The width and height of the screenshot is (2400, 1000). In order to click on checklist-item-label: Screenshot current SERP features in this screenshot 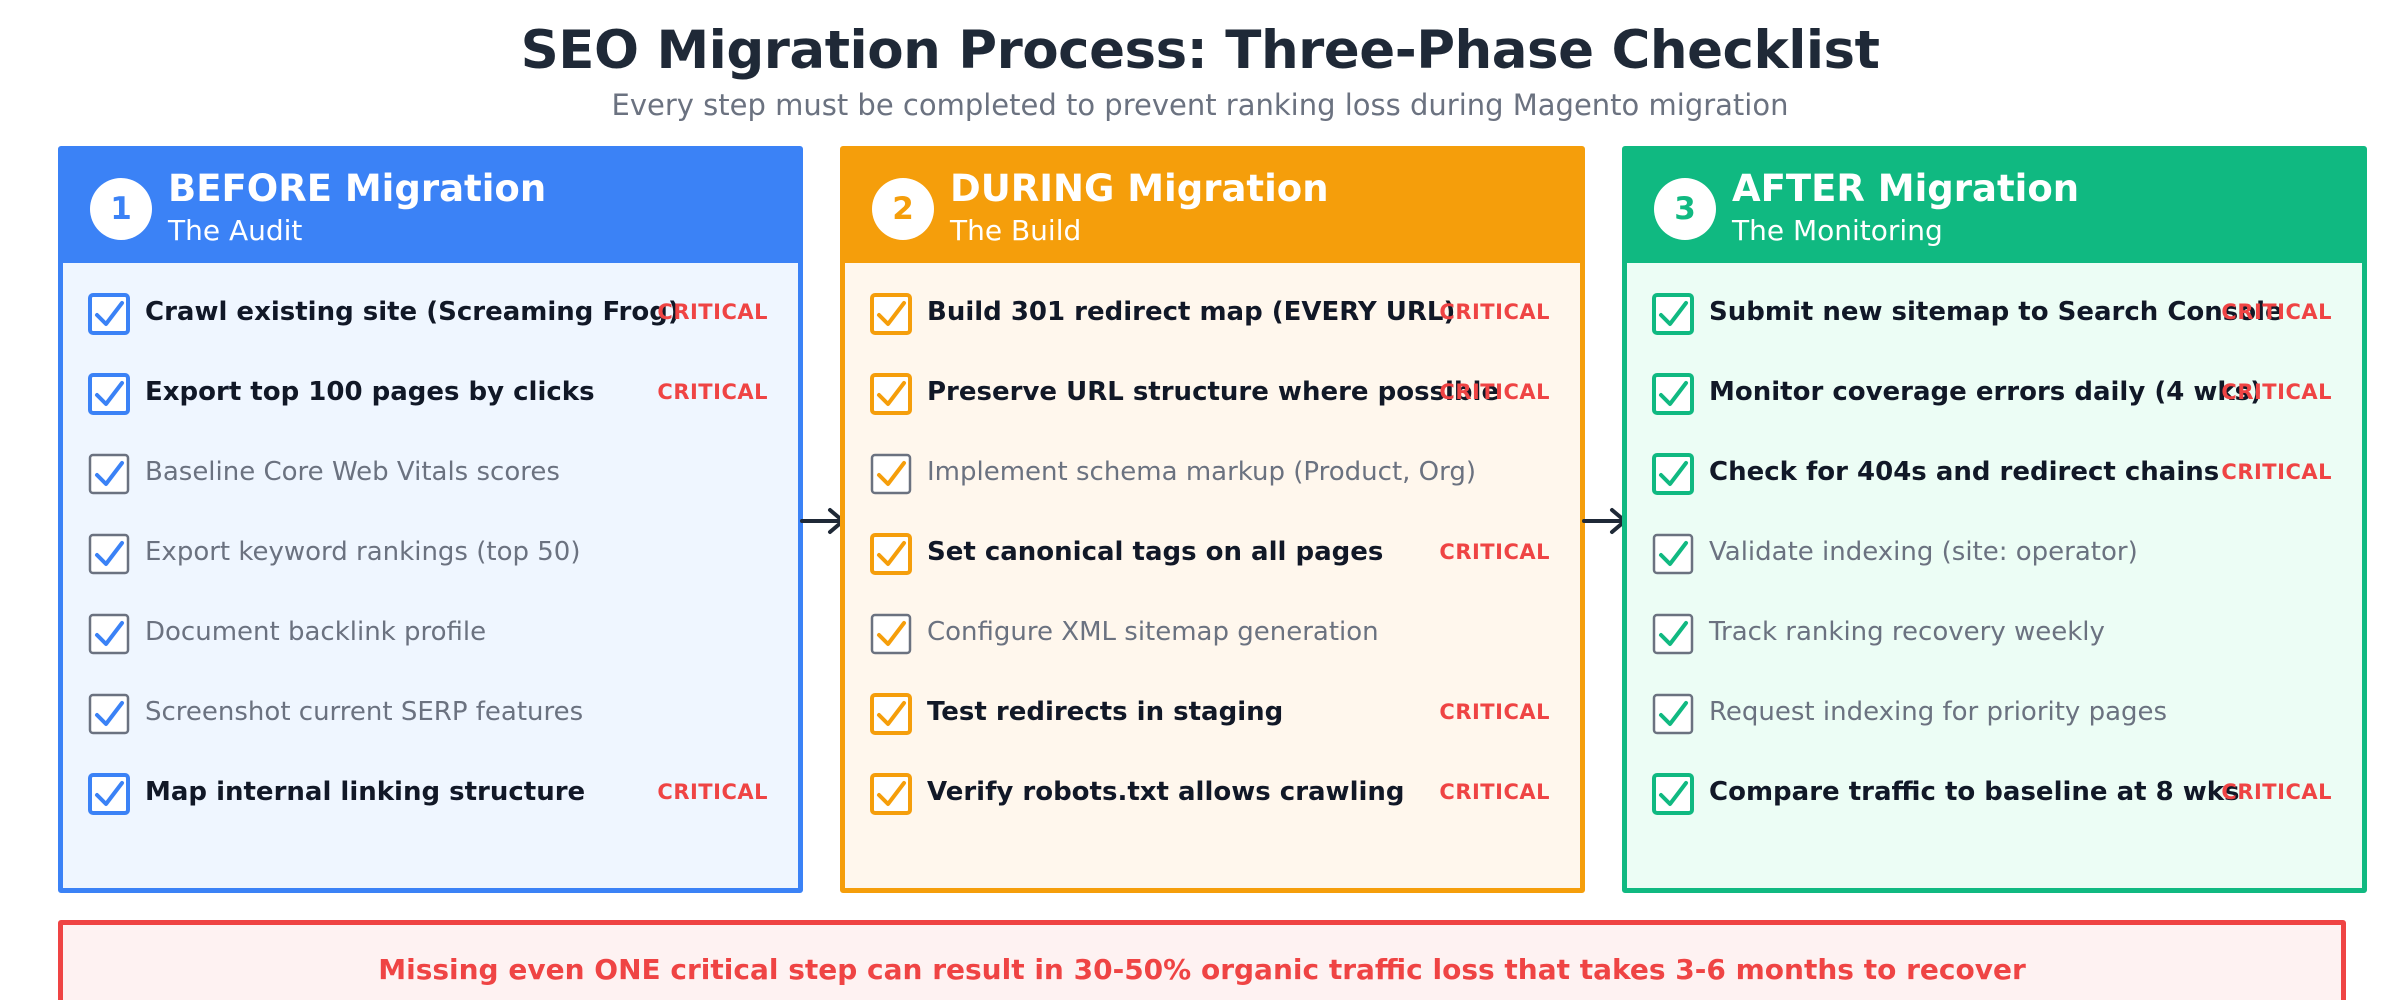, I will do `click(364, 712)`.